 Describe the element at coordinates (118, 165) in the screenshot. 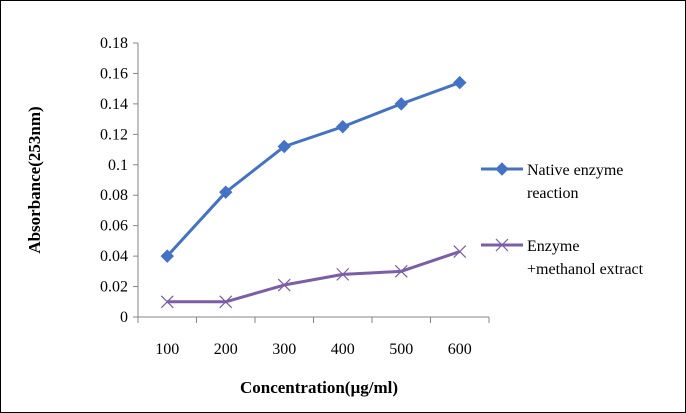

I see `y-tick-label: 0.1` at that location.